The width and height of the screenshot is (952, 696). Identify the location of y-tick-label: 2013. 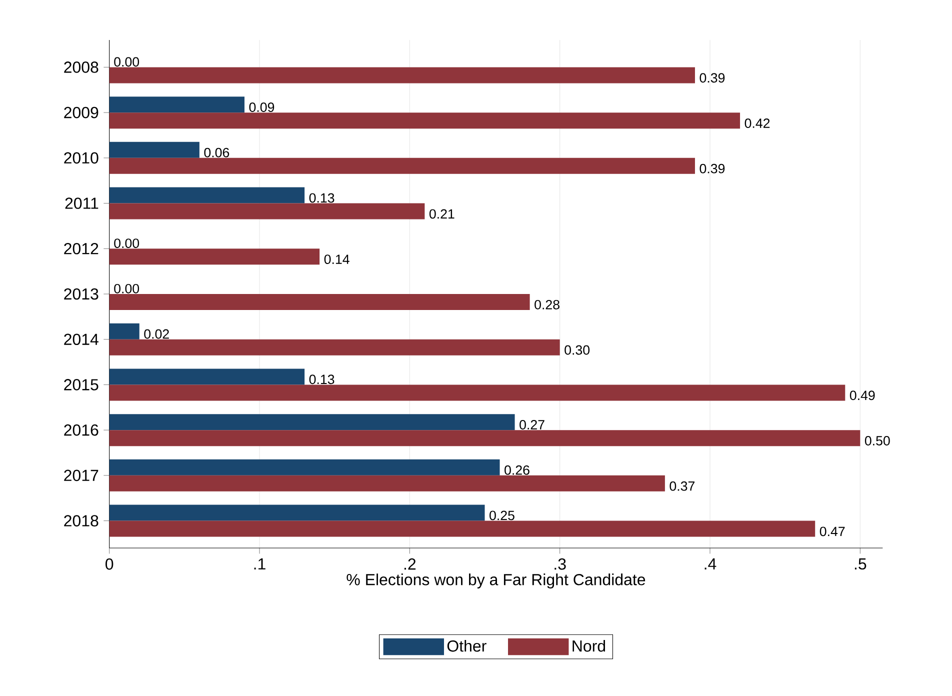
(81, 294).